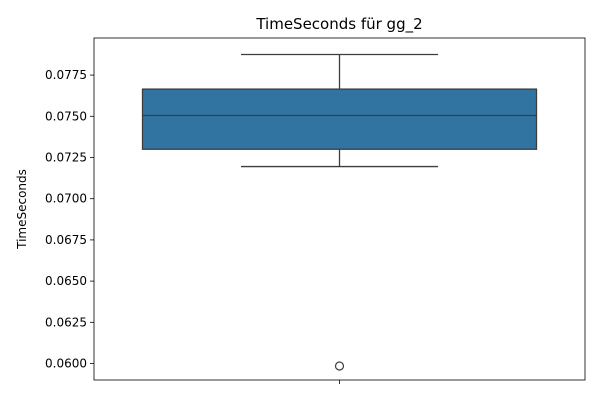 The height and width of the screenshot is (400, 600). What do you see at coordinates (66, 364) in the screenshot?
I see `y-tick-label: 0.0600` at bounding box center [66, 364].